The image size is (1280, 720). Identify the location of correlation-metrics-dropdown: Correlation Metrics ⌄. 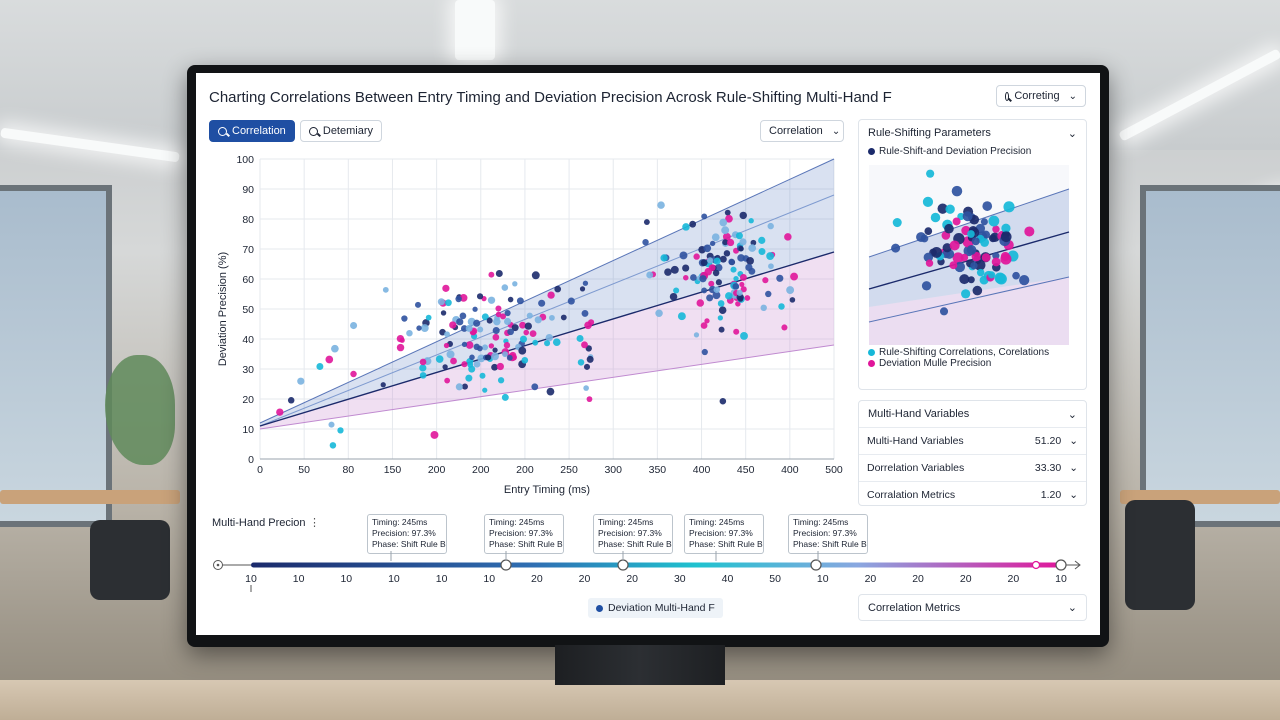
(972, 607).